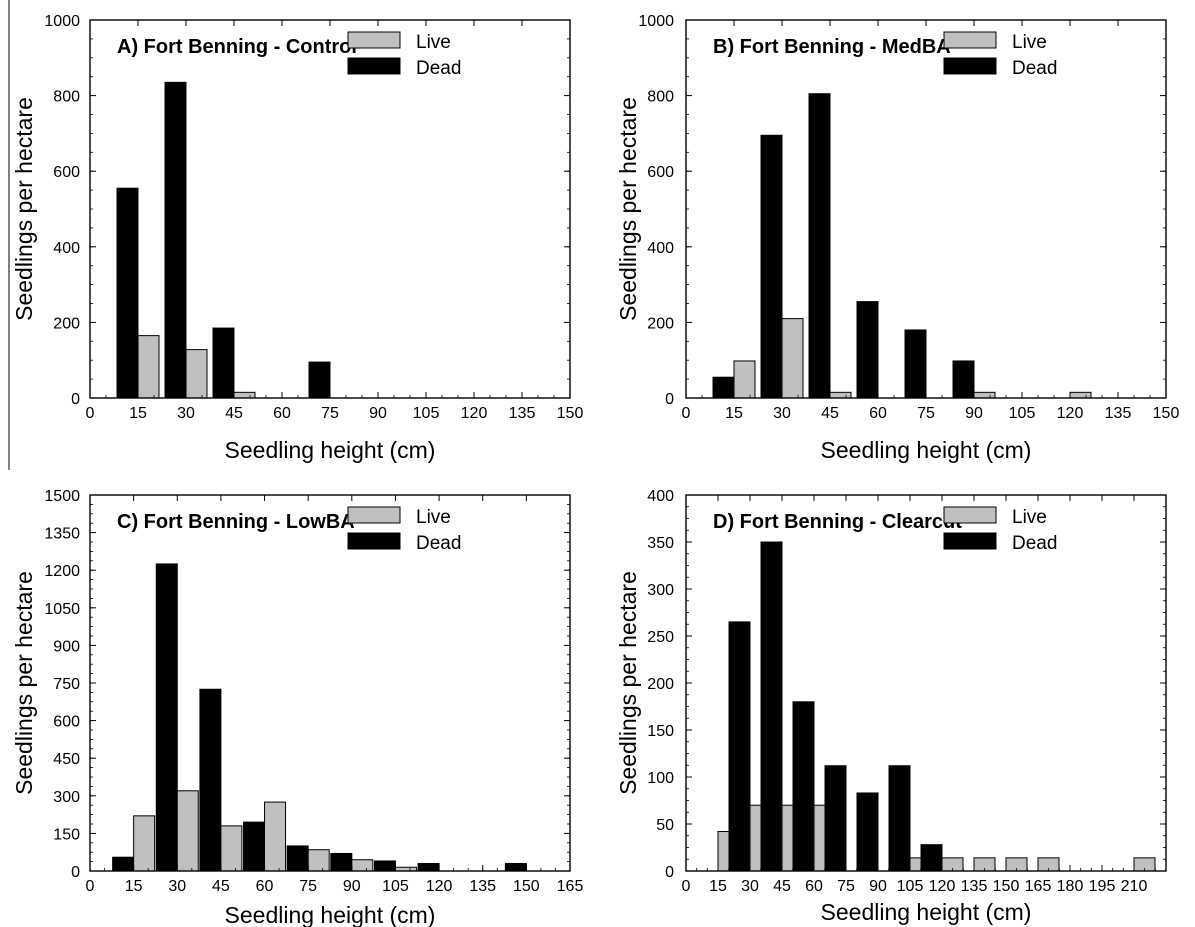 Image resolution: width=1195 pixels, height=927 pixels. I want to click on y-tick-label: 150, so click(66, 834).